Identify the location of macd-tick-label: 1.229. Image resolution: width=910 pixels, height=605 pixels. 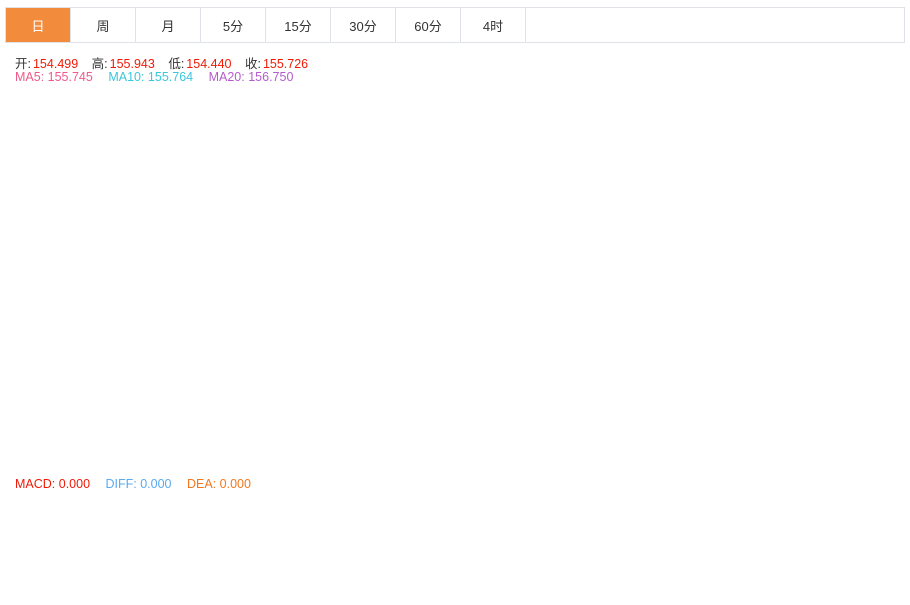
(858, 502).